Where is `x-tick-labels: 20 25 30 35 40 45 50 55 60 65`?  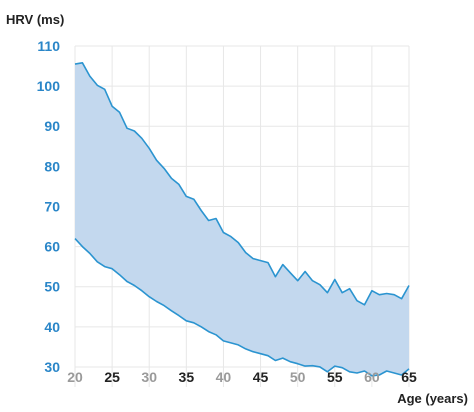
x-tick-labels: 20 25 30 35 40 45 50 55 60 65 is located at coordinates (242, 377).